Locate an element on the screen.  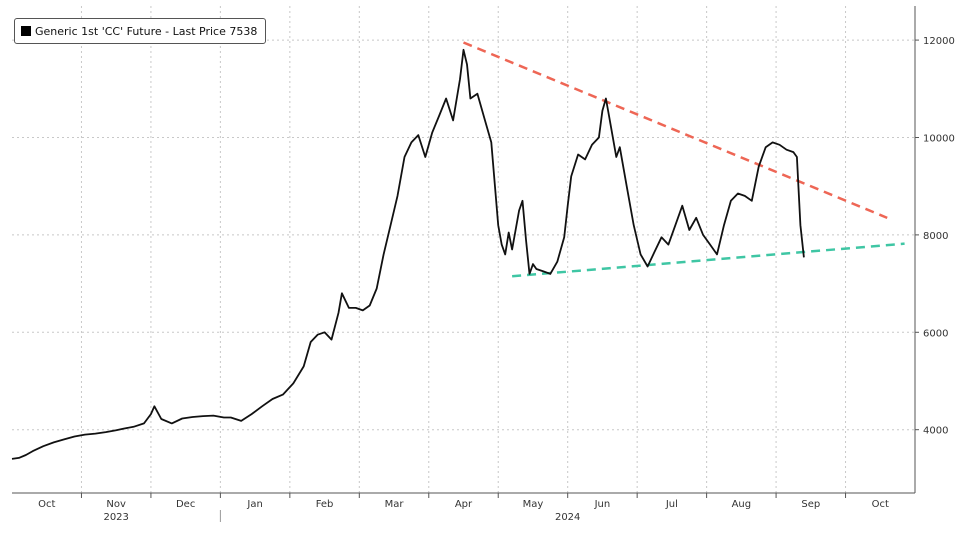
x-tick-label: May is located at coordinates (533, 504).